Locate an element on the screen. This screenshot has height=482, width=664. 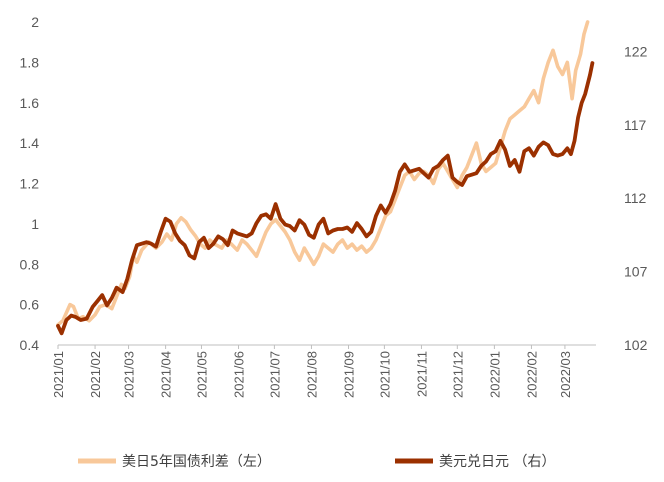
x-tick-label: 2021/01 is located at coordinates (58, 374).